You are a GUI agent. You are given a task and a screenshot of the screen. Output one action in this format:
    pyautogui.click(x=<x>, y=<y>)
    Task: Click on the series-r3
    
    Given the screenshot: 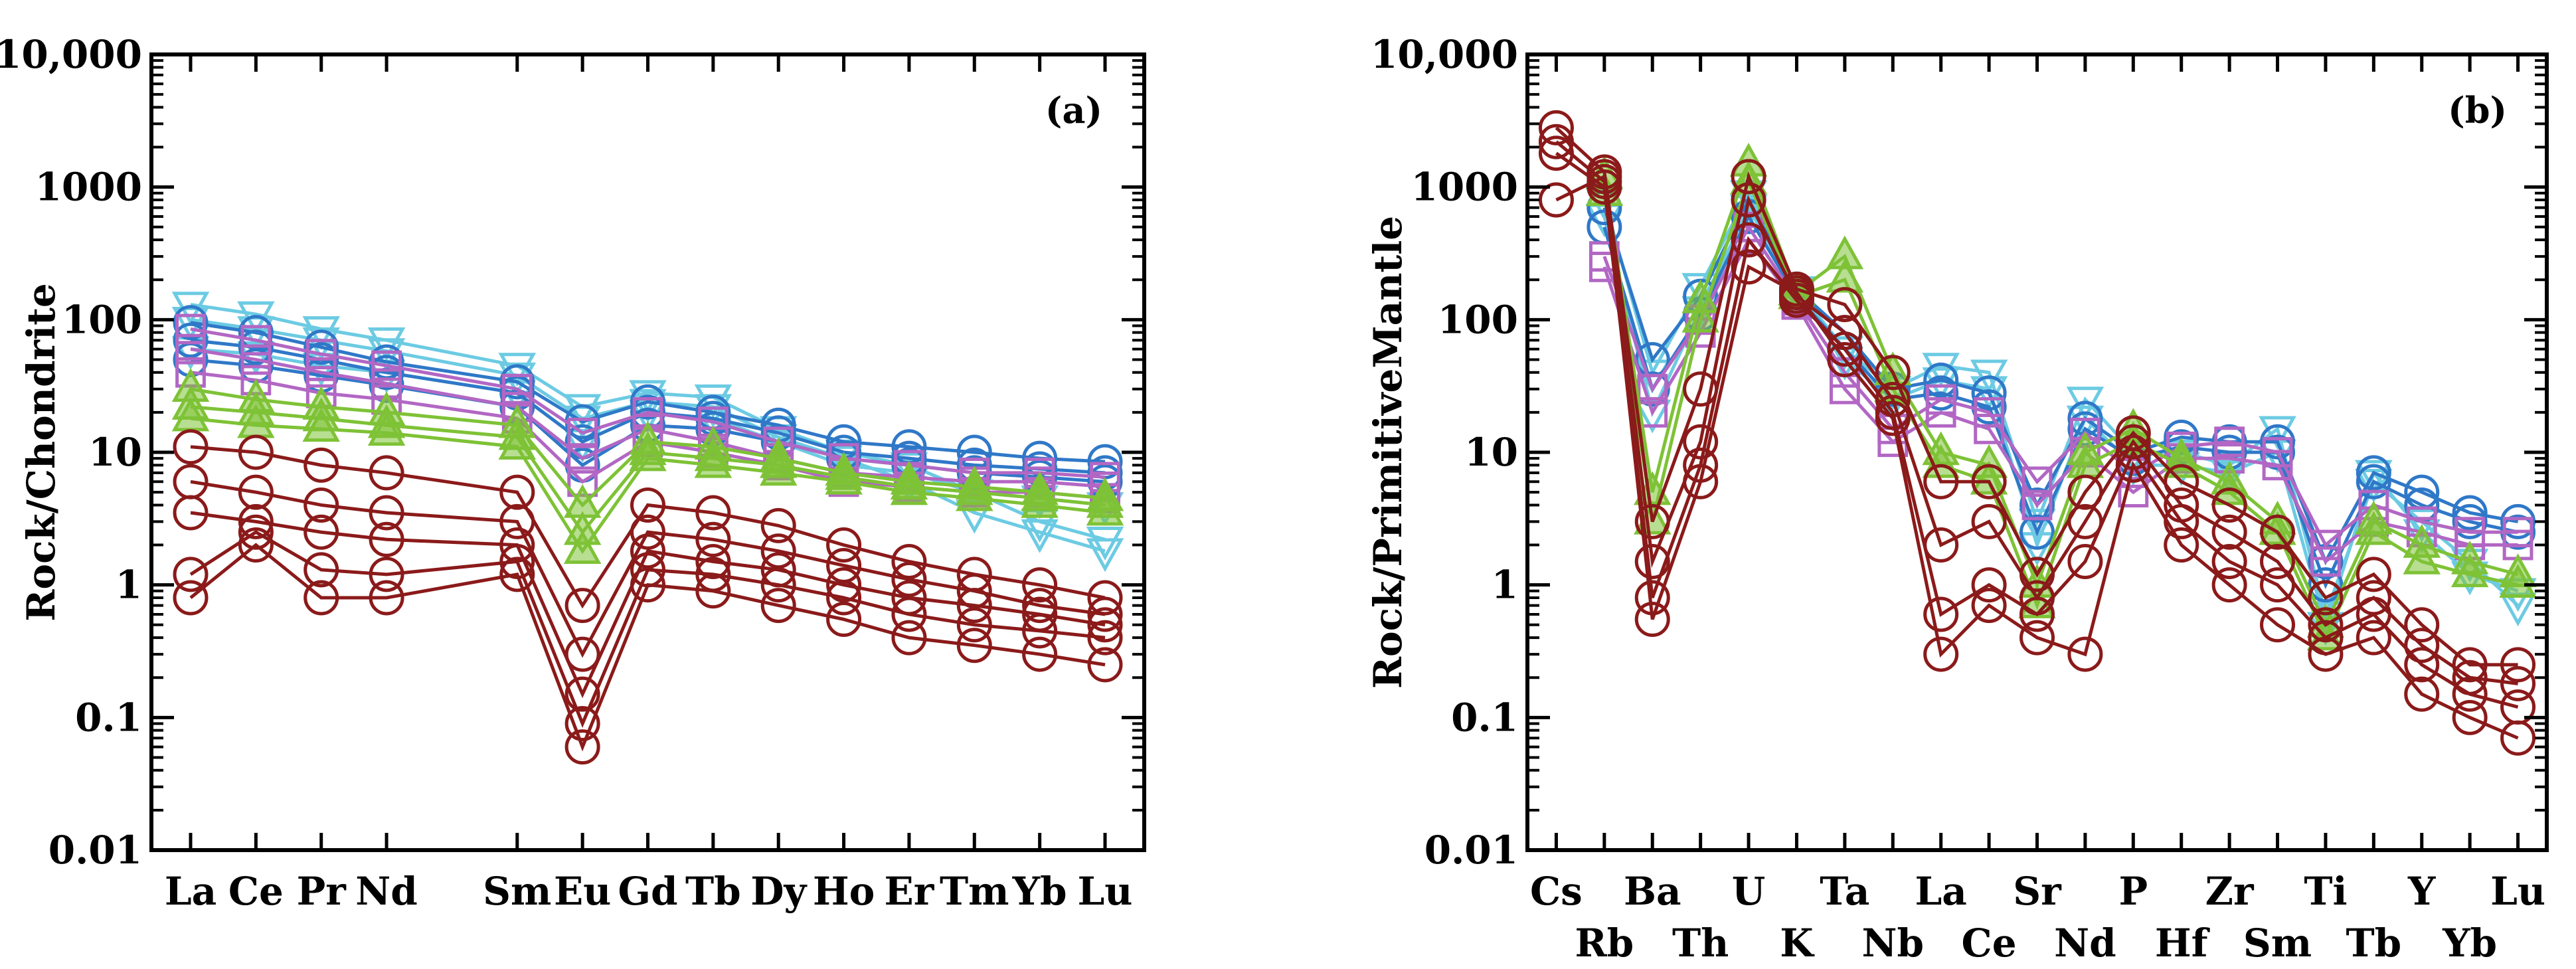 What is the action you would take?
    pyautogui.click(x=648, y=603)
    